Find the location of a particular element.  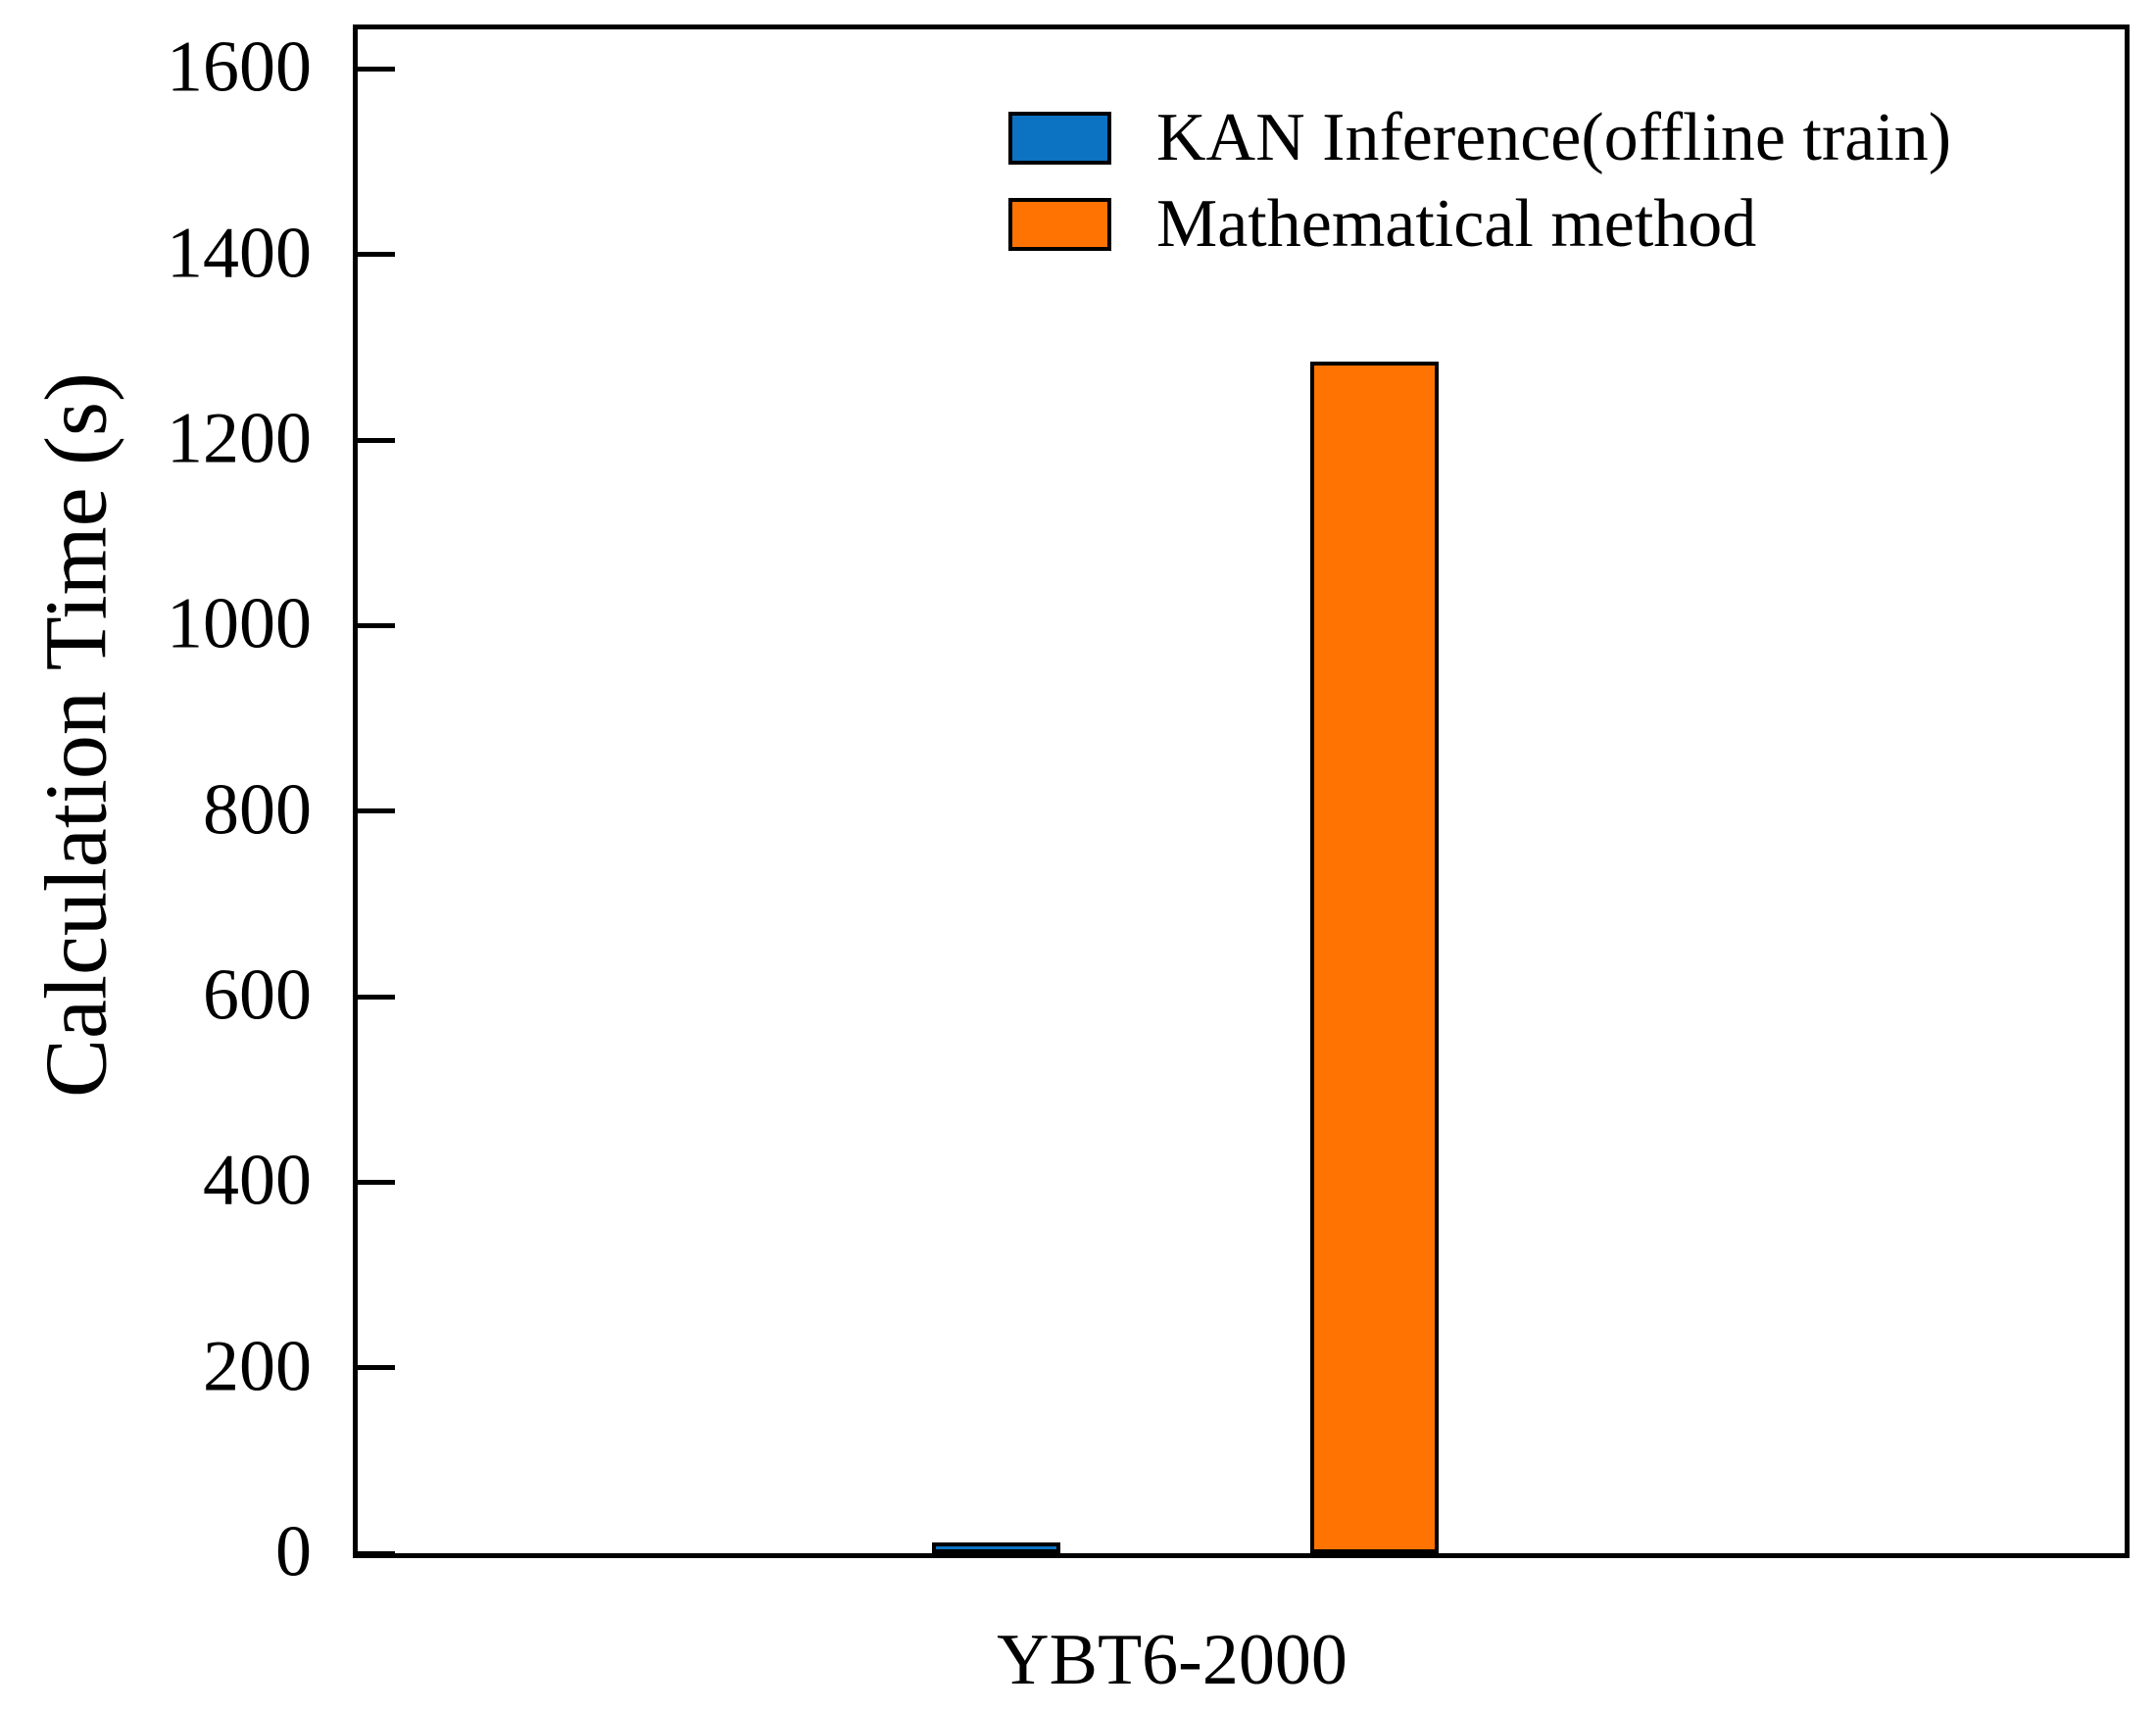

y-tick-label: 1600 is located at coordinates (239, 67).